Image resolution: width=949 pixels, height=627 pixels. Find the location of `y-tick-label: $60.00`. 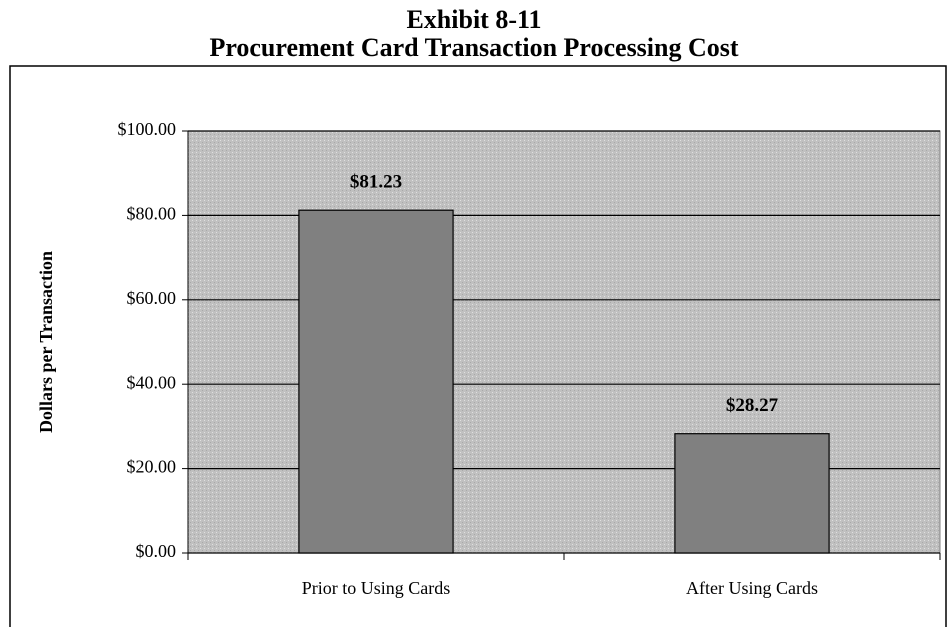

y-tick-label: $60.00 is located at coordinates (152, 298).